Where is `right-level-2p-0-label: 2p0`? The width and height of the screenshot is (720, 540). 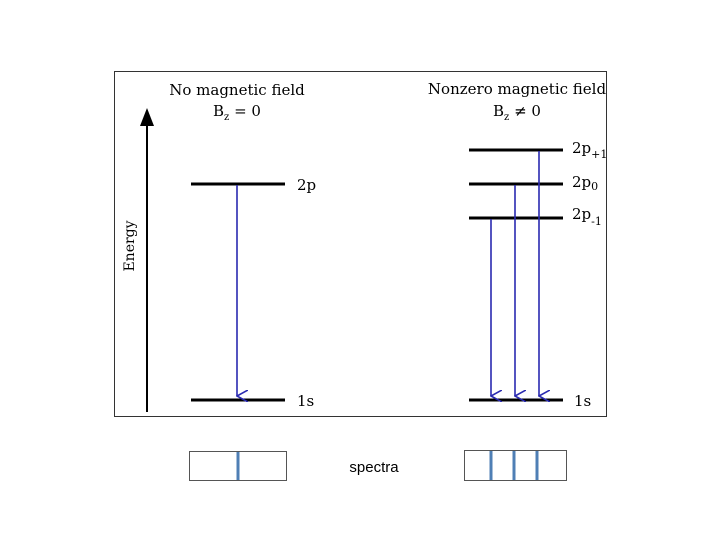
right-level-2p-0-label: 2p0 is located at coordinates (585, 183).